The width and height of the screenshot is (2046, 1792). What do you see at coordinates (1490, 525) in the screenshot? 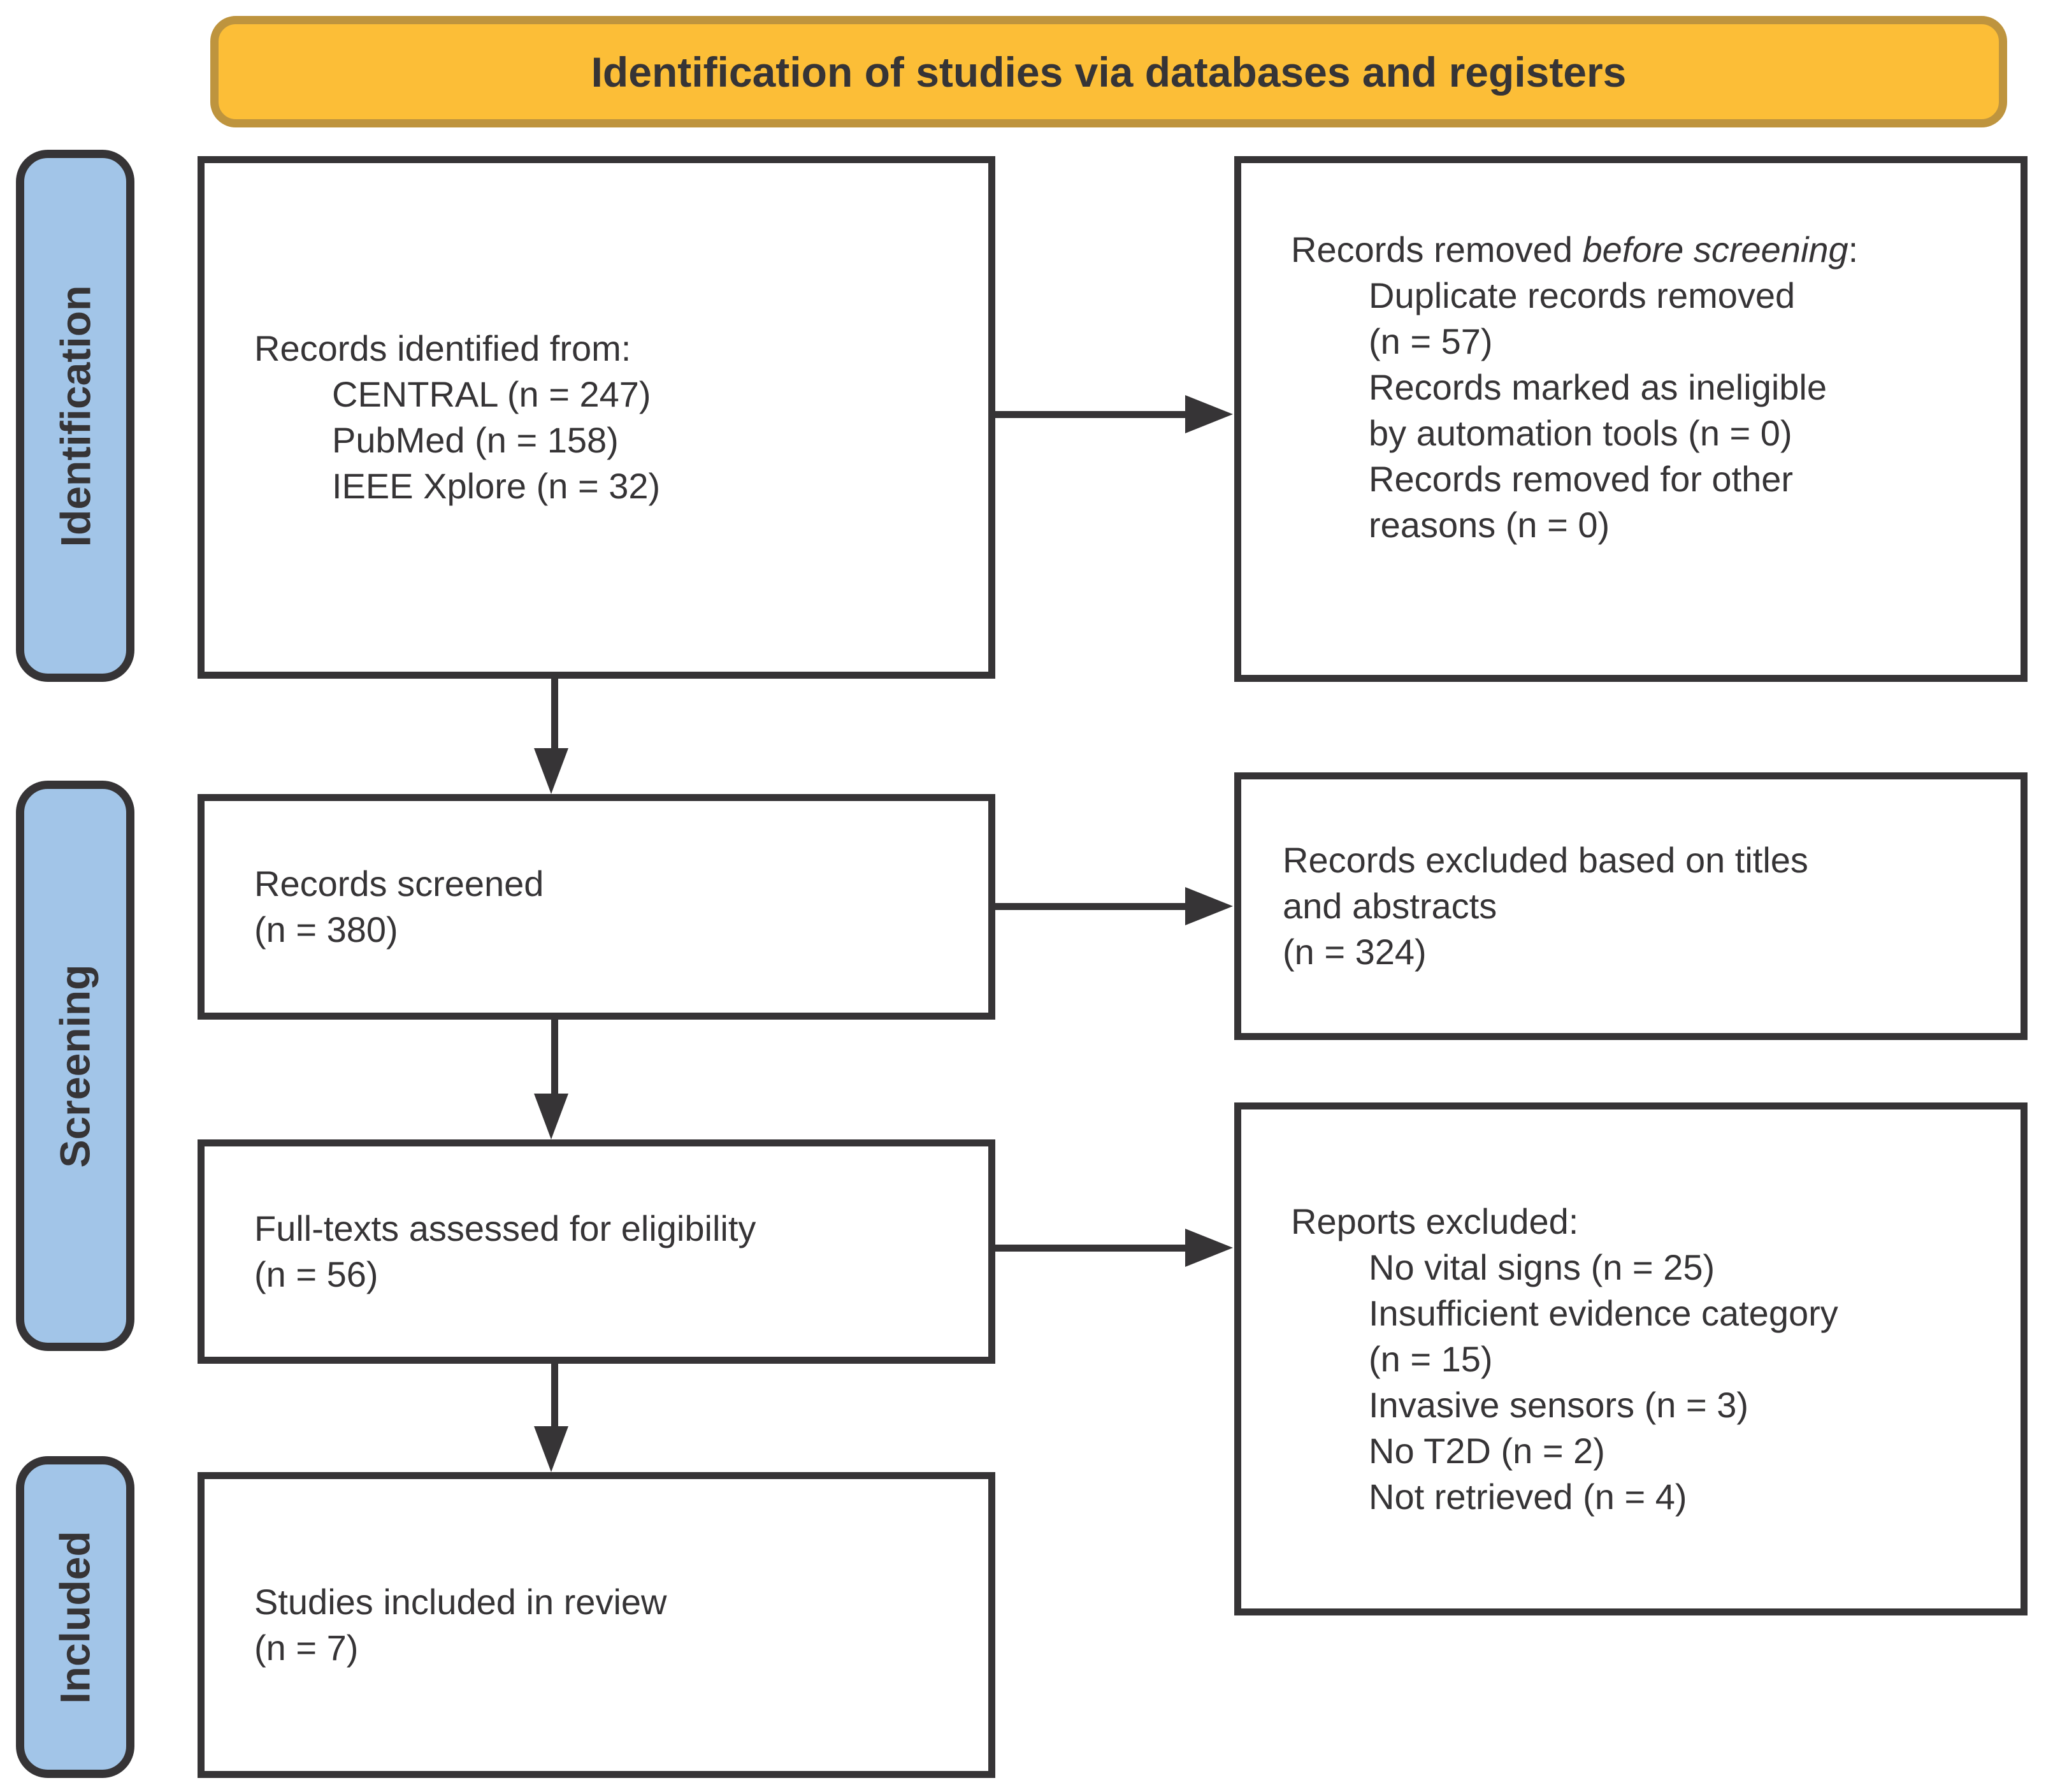
I see `removed-other-line2: reasons (n = 0)` at bounding box center [1490, 525].